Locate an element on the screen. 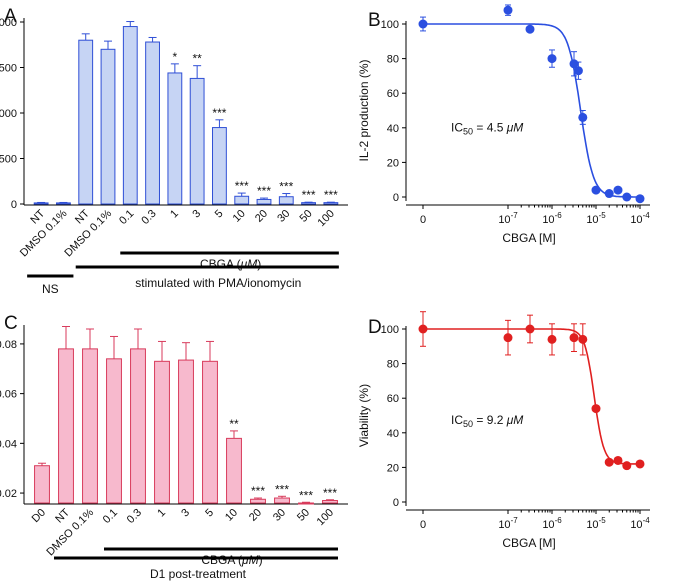 The height and width of the screenshot is (581, 681). stim-group-label: stimulated with PMA/ionomycin is located at coordinates (218, 283).